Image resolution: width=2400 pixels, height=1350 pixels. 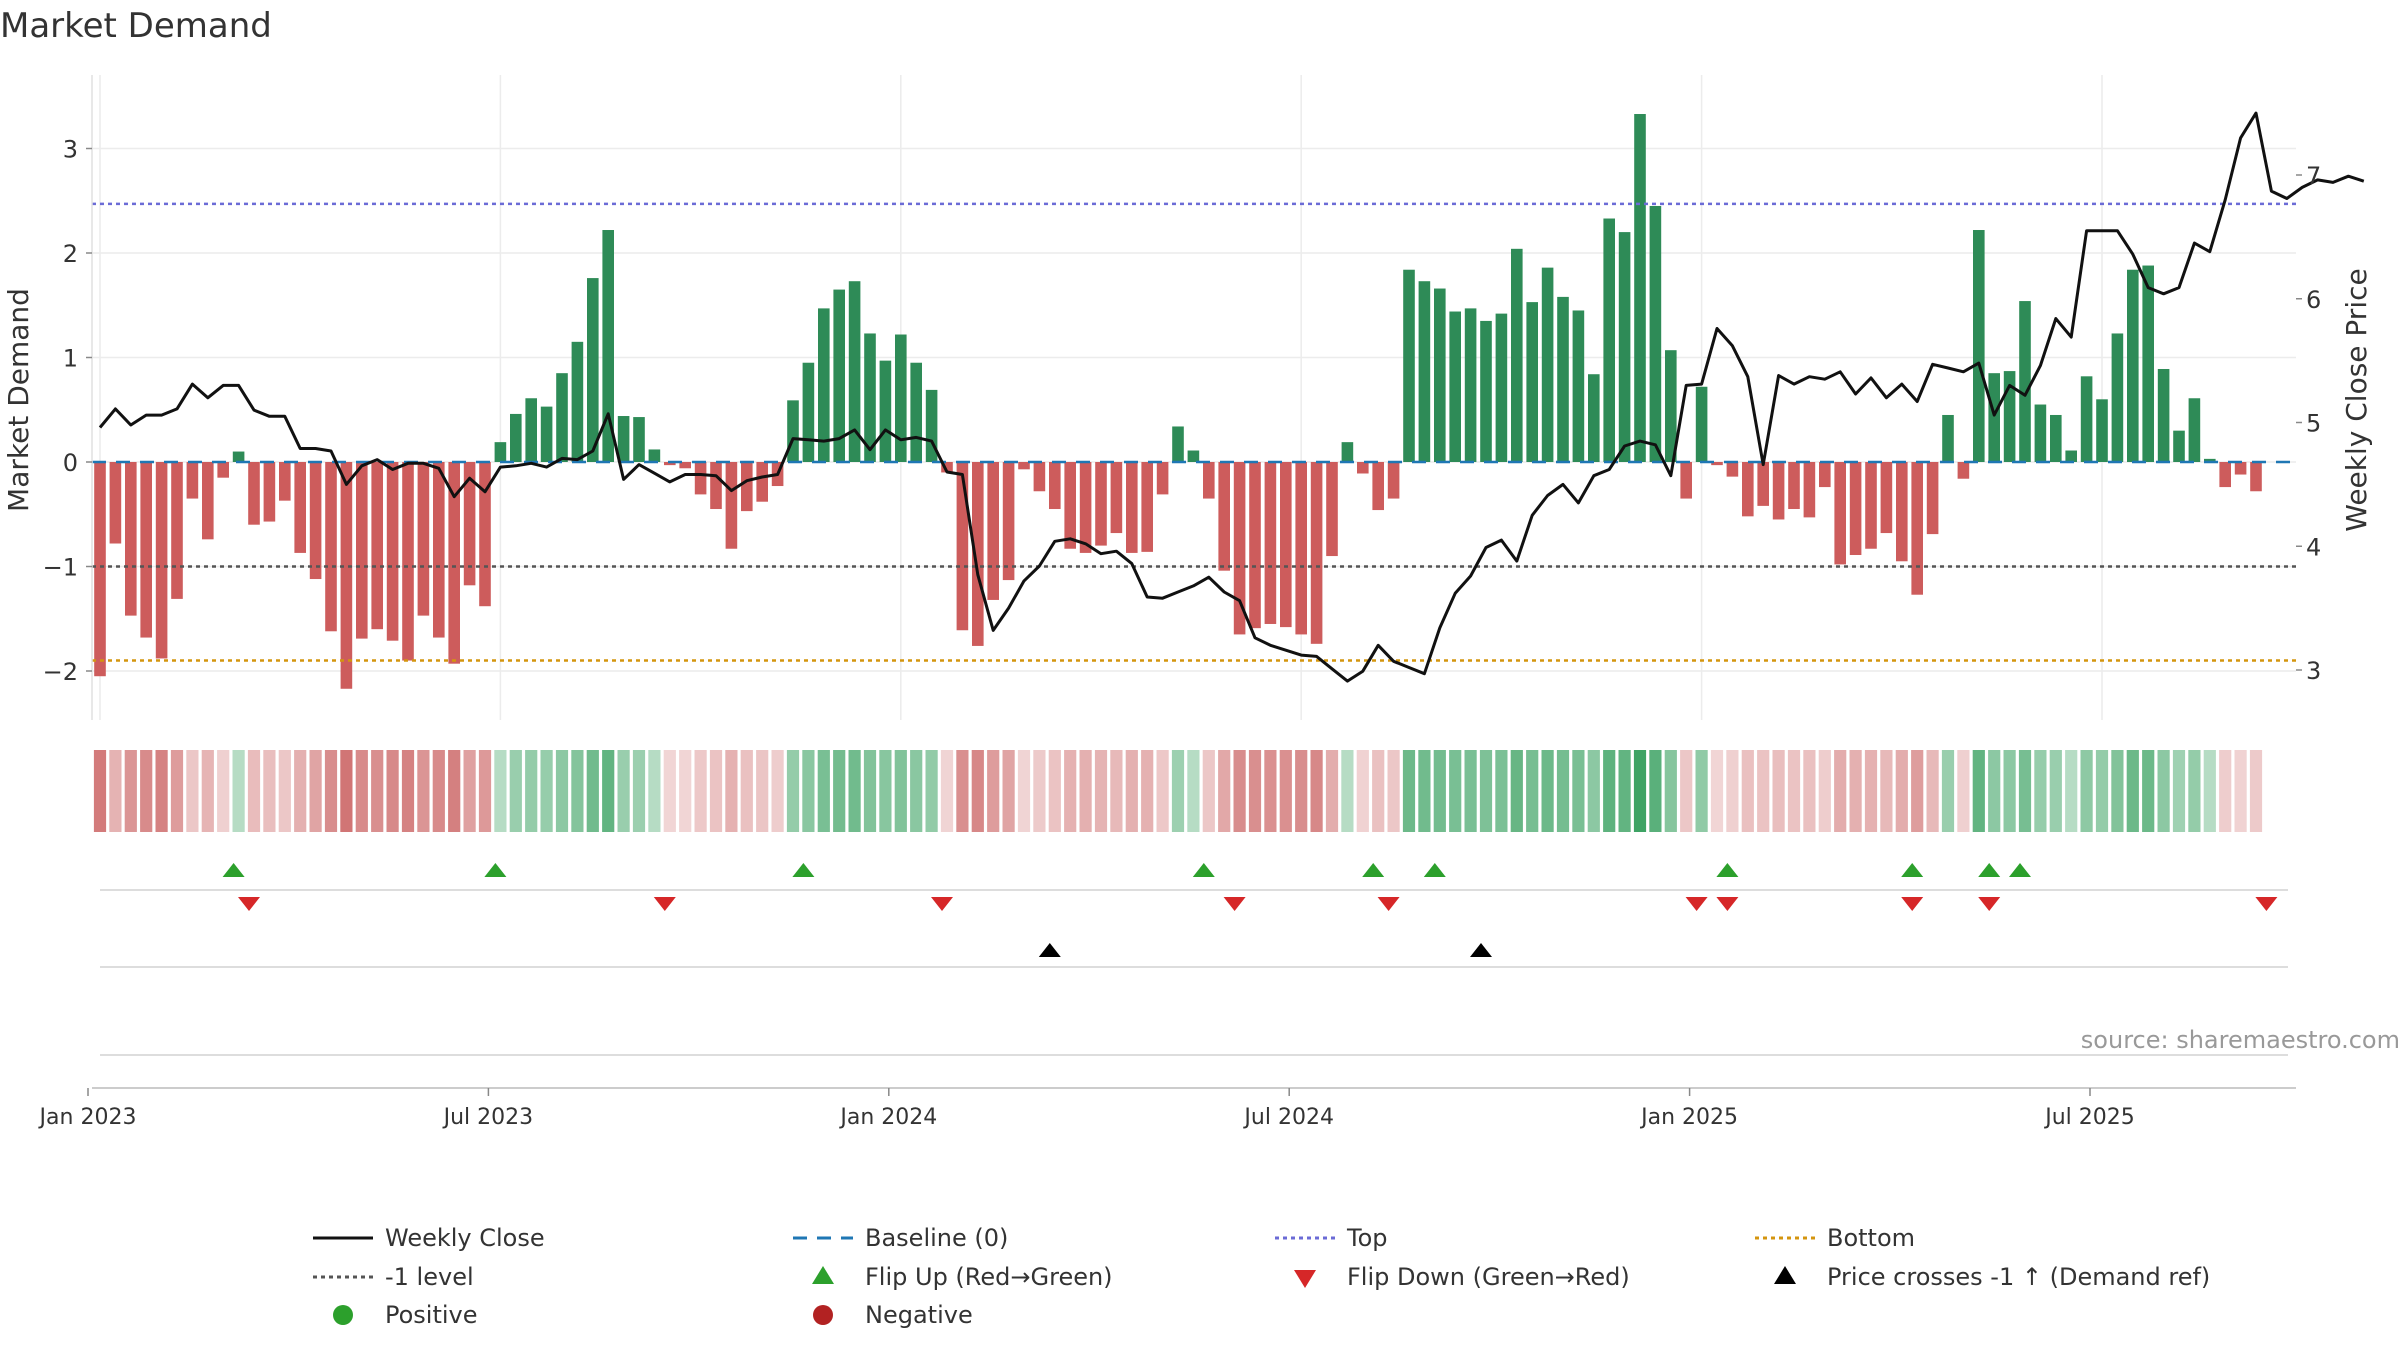 I want to click on y-tick-label: 1, so click(x=70, y=359).